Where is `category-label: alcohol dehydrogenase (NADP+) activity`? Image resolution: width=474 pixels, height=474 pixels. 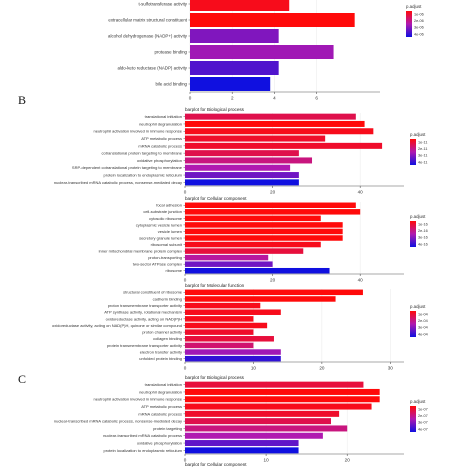
category-label: alcohol dehydrogenase (NADP+) activity is located at coordinates (148, 36).